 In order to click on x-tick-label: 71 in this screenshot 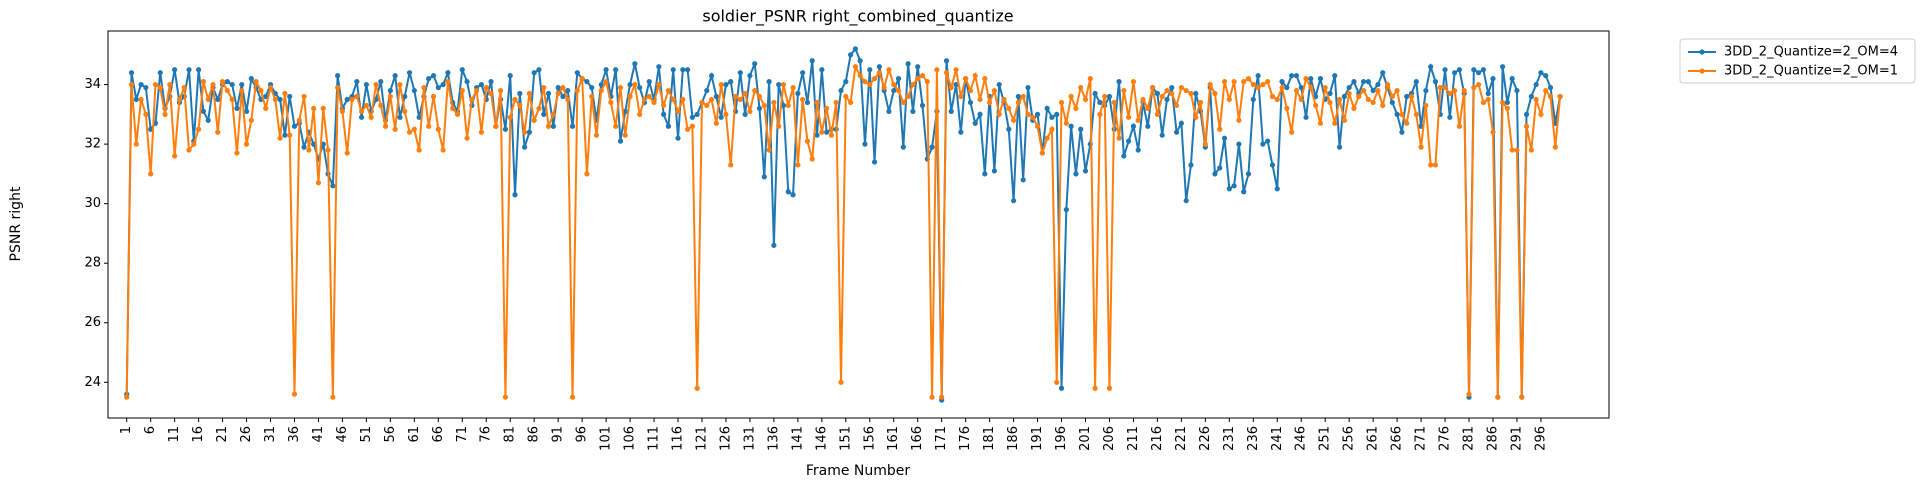, I will do `click(462, 434)`.